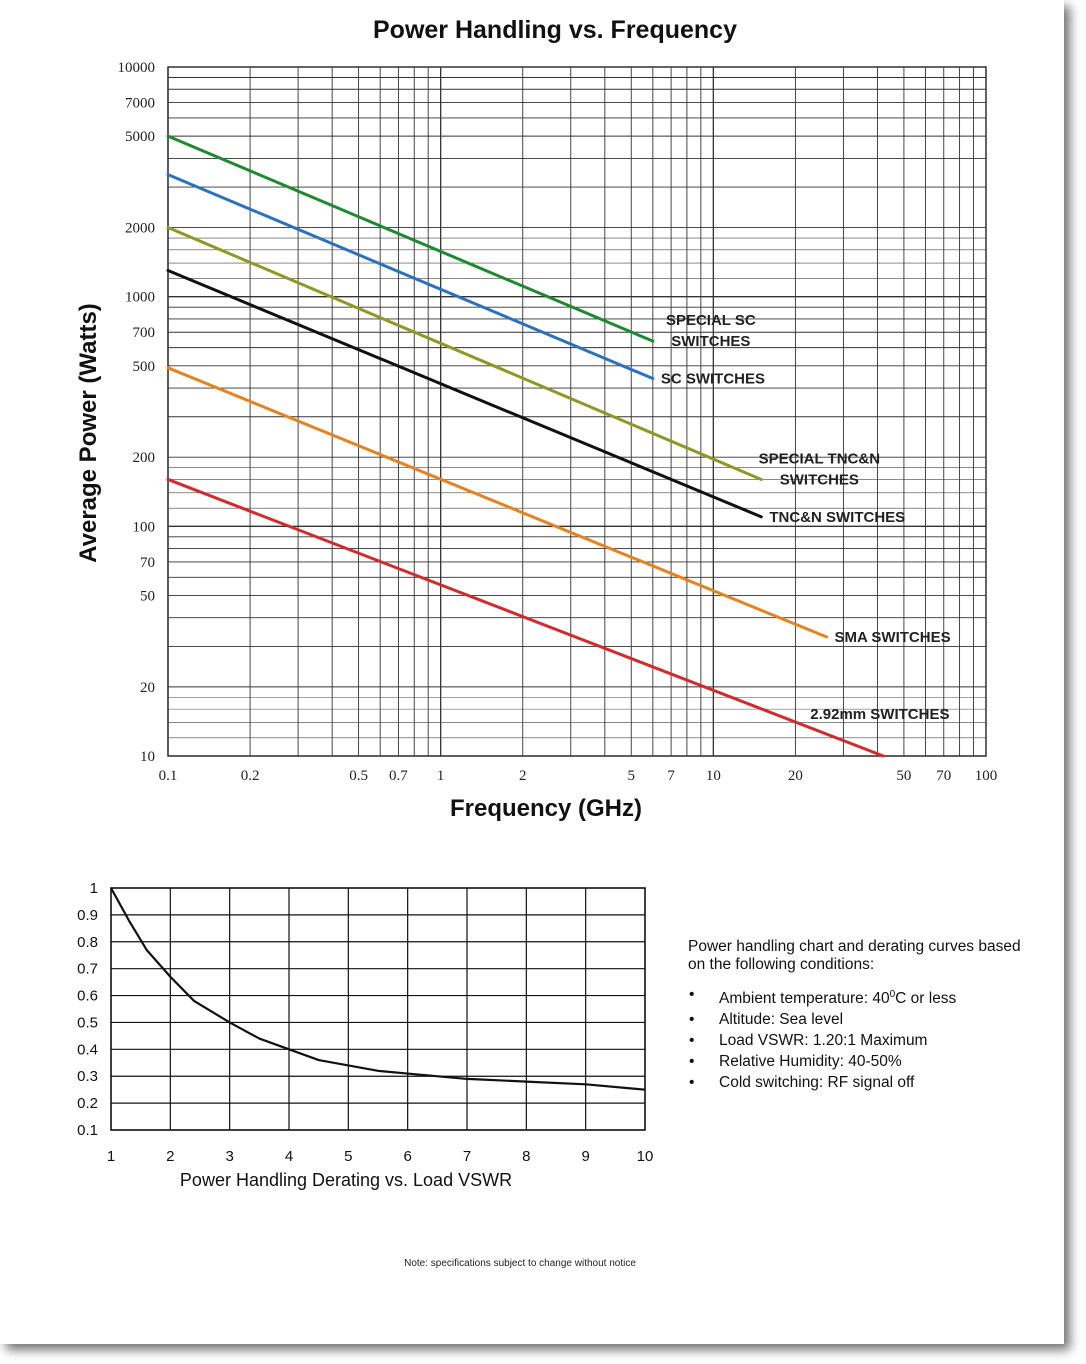  Describe the element at coordinates (87, 1076) in the screenshot. I see `derating-y-tick-label: 0.3` at that location.